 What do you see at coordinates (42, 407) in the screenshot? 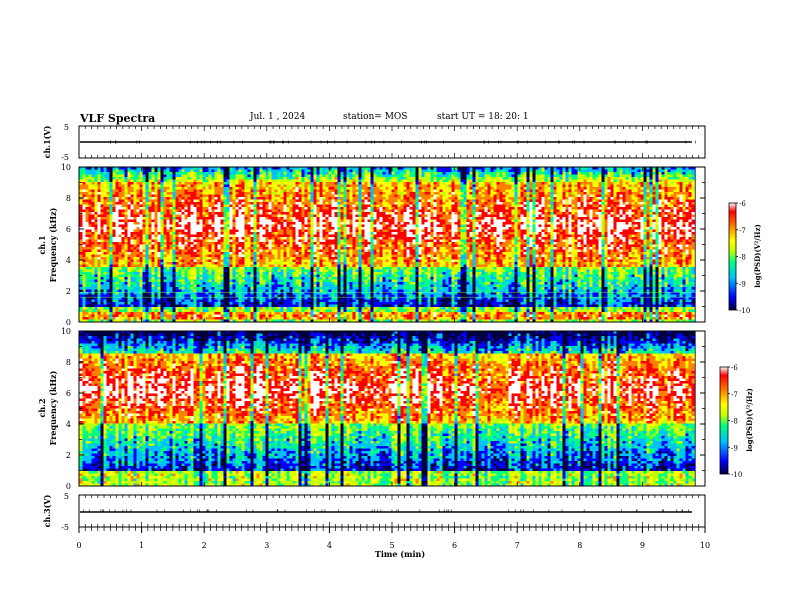
I see `ch2-spec-ylabel-a: ch.2` at bounding box center [42, 407].